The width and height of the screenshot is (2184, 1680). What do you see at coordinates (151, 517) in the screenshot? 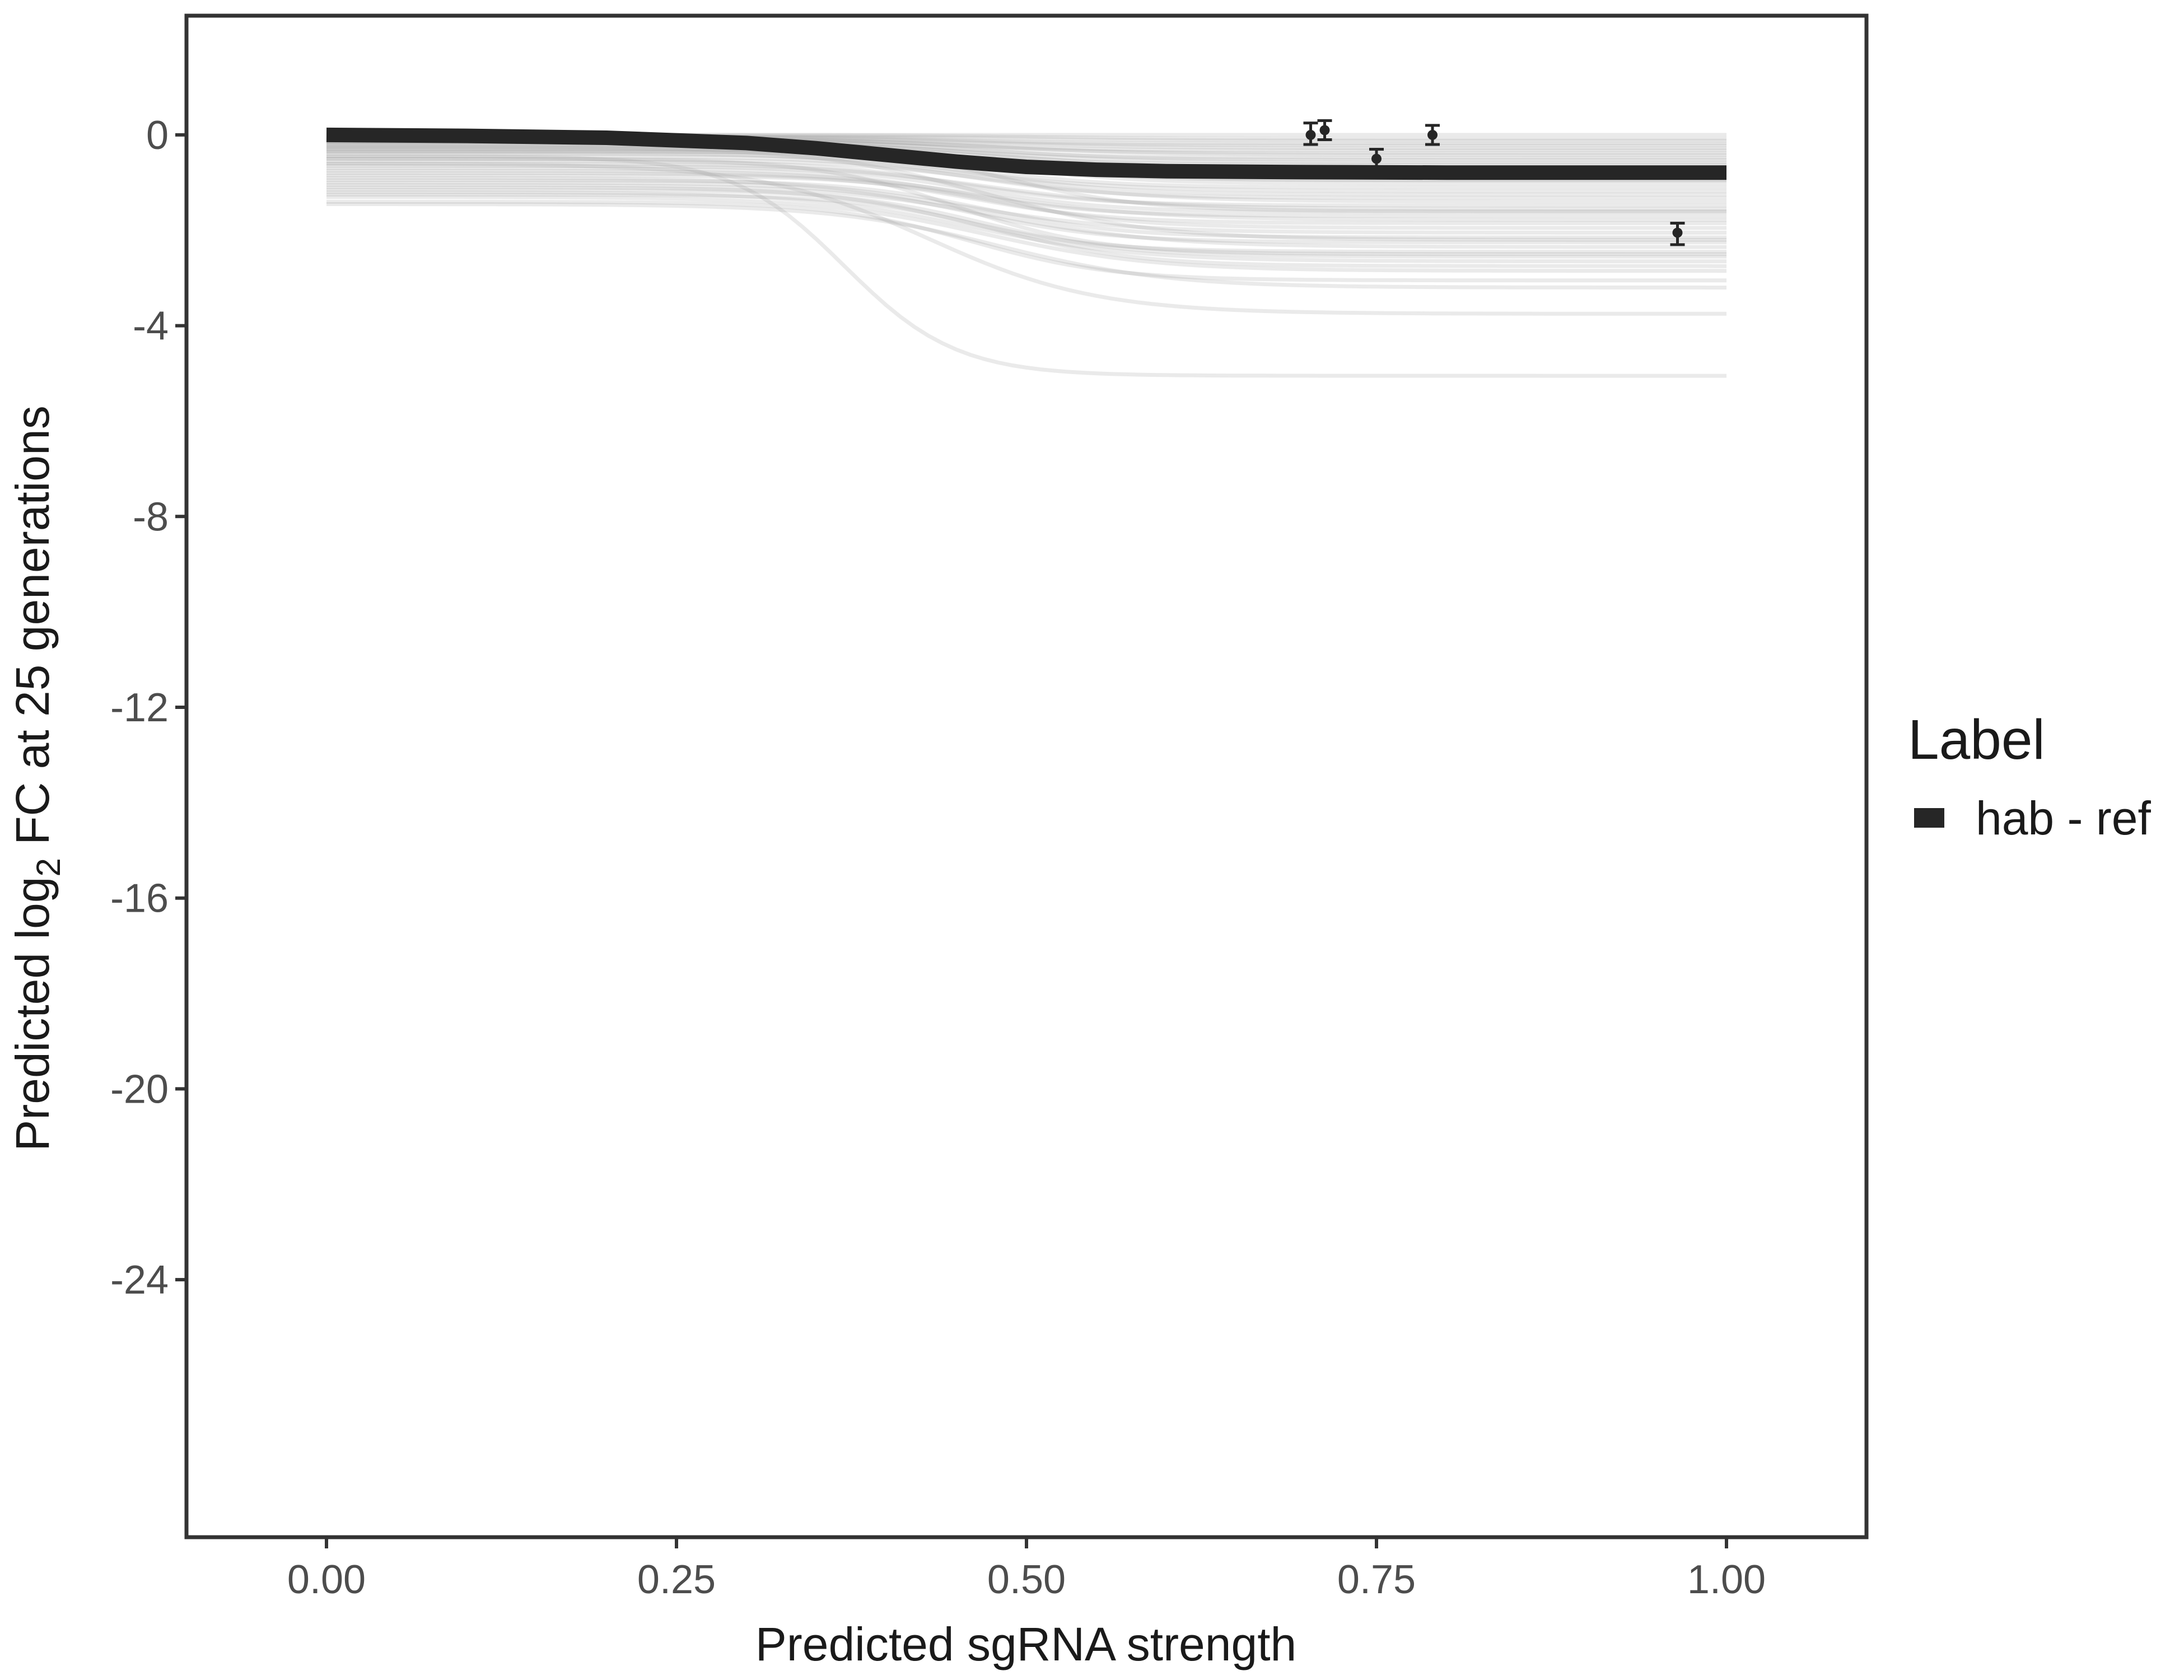
I see `y-tick-label-2: -8` at bounding box center [151, 517].